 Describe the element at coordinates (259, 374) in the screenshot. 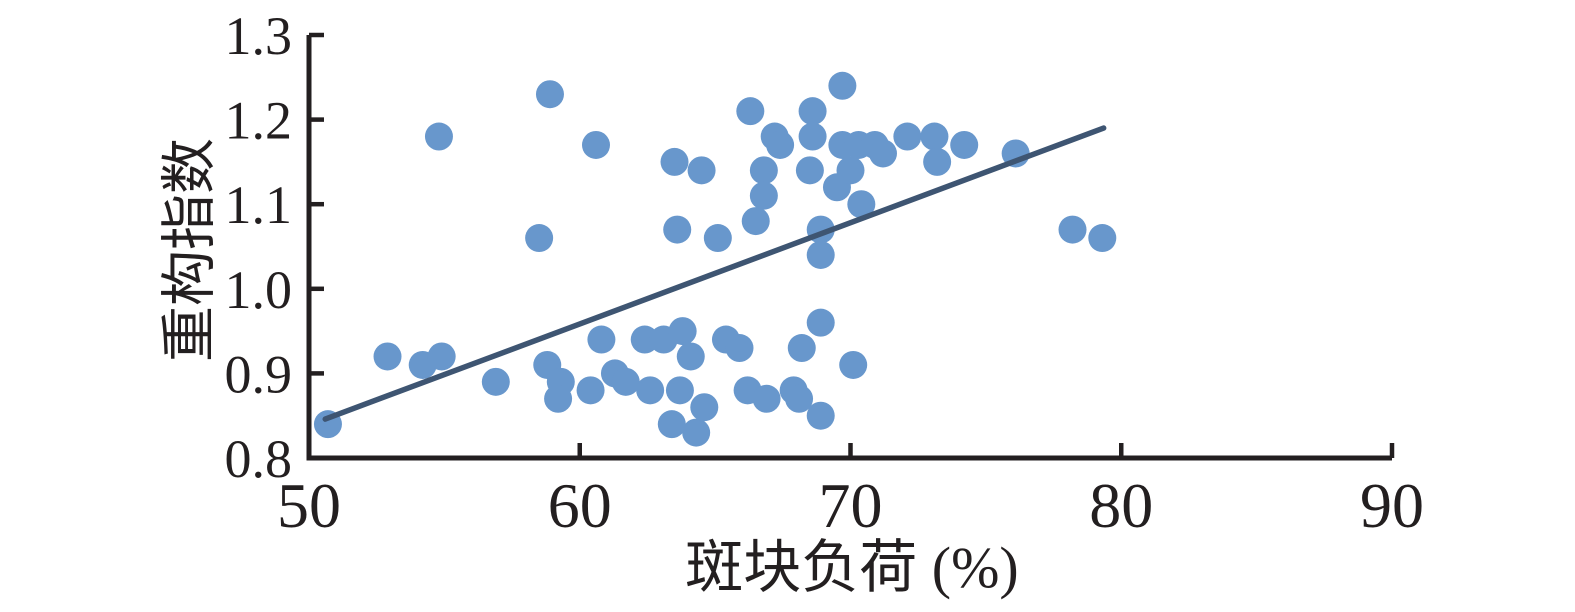

I see `y-tick-label: 0.9` at that location.